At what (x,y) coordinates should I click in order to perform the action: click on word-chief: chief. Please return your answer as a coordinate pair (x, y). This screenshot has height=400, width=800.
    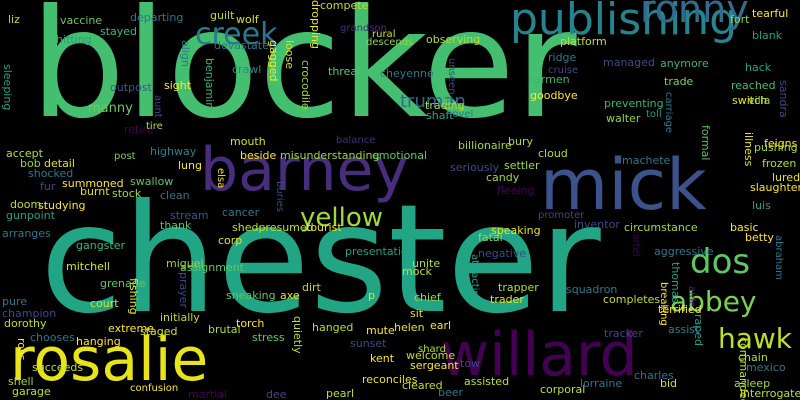
    Looking at the image, I should click on (427, 297).